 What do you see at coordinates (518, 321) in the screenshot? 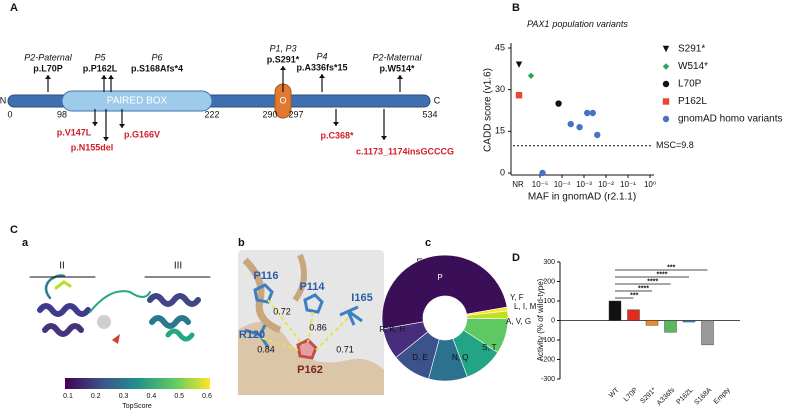
I see `slice-label: A, V, G` at bounding box center [518, 321].